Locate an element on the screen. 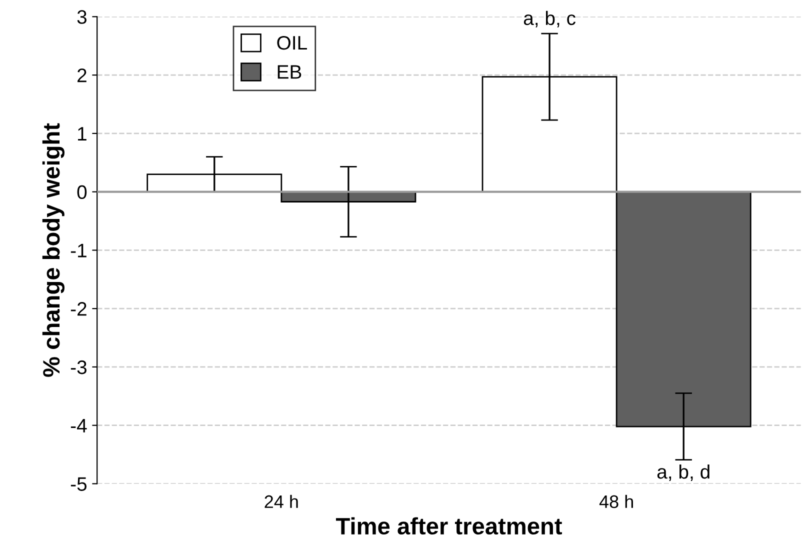 The width and height of the screenshot is (809, 556). legend-label: OIL is located at coordinates (292, 43).